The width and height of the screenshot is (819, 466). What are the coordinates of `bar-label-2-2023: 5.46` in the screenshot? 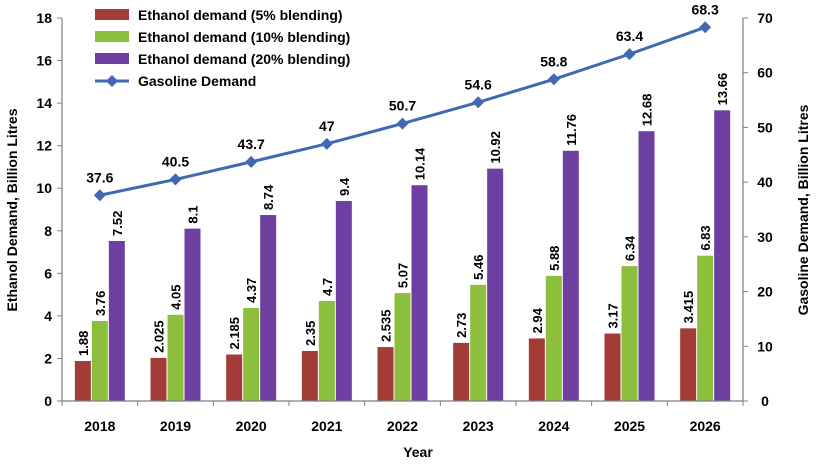 It's located at (478, 267).